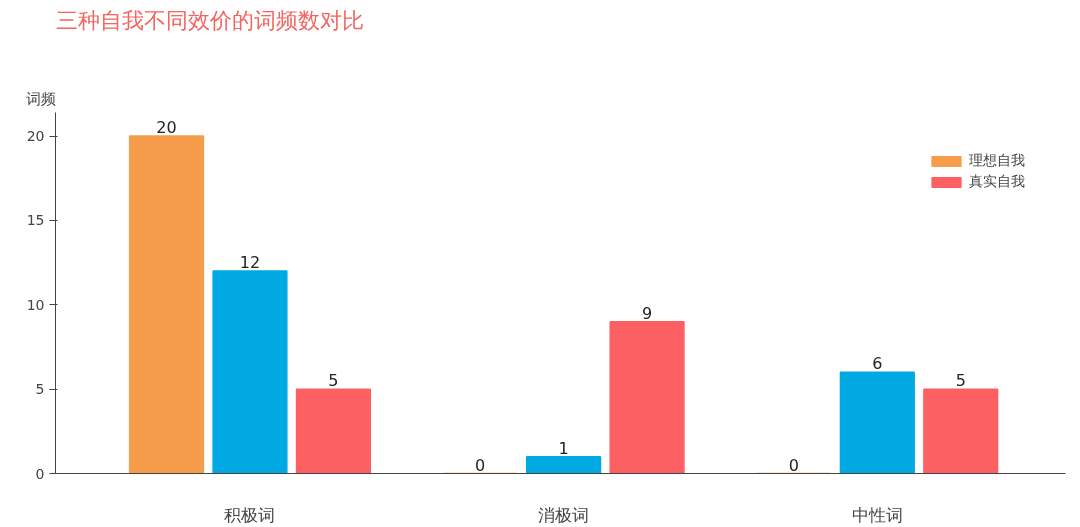 The height and width of the screenshot is (527, 1080). Describe the element at coordinates (877, 514) in the screenshot. I see `x-tick-label: 中性词` at that location.